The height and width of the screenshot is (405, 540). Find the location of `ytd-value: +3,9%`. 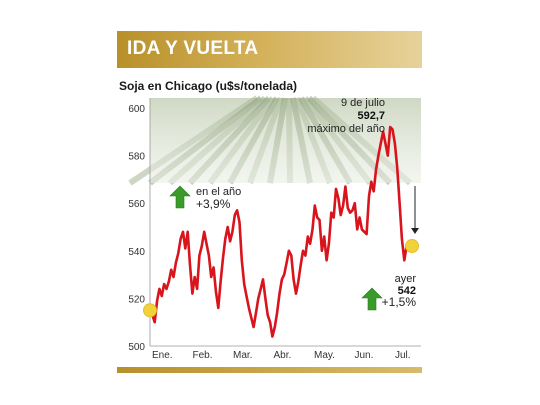

ytd-value: +3,9% is located at coordinates (213, 204).